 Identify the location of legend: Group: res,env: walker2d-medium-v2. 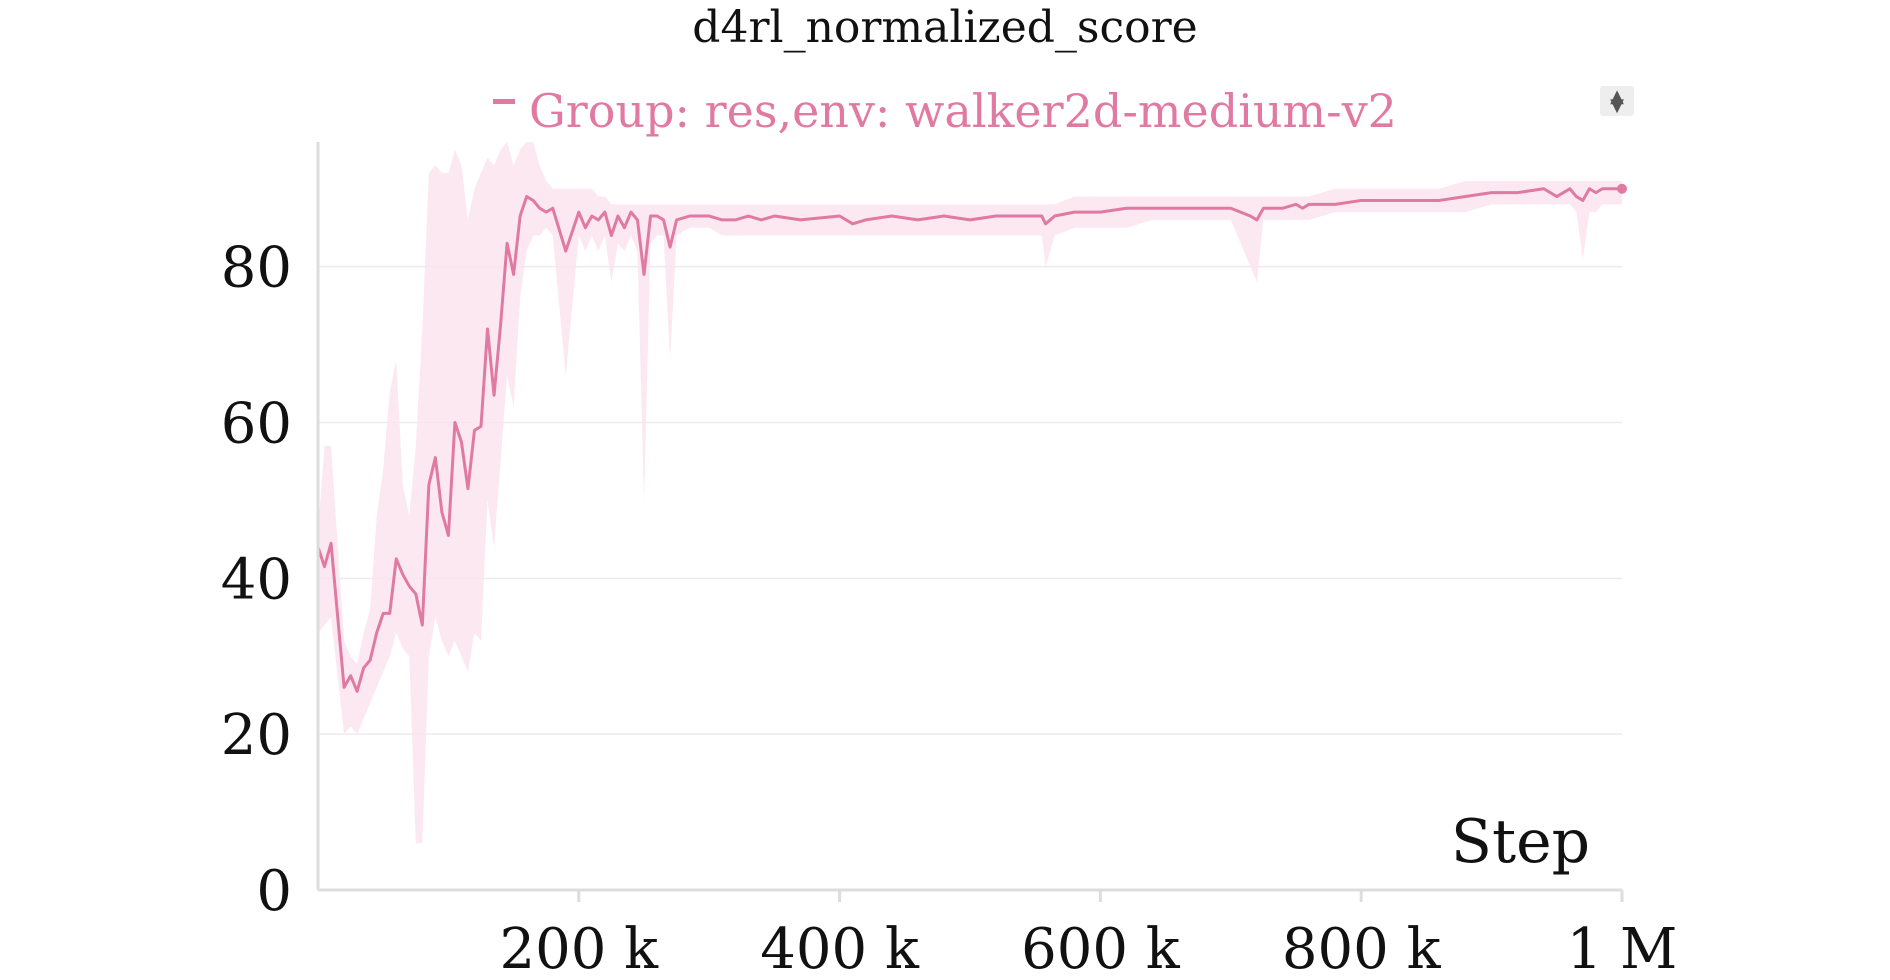
(945, 111).